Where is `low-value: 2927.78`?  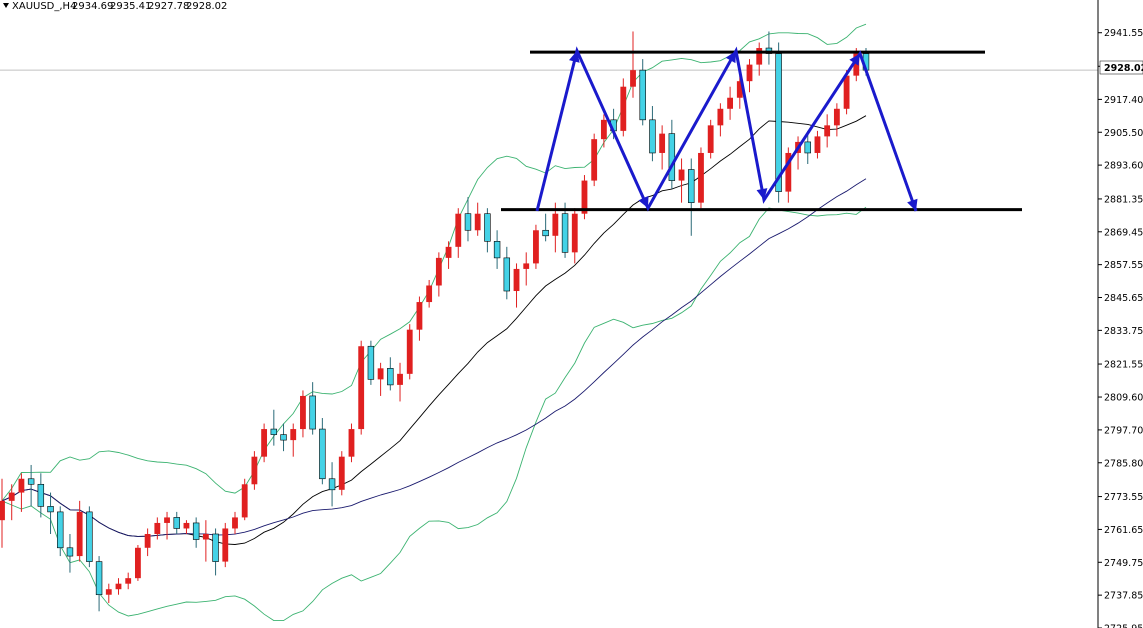 low-value: 2927.78 is located at coordinates (168, 6).